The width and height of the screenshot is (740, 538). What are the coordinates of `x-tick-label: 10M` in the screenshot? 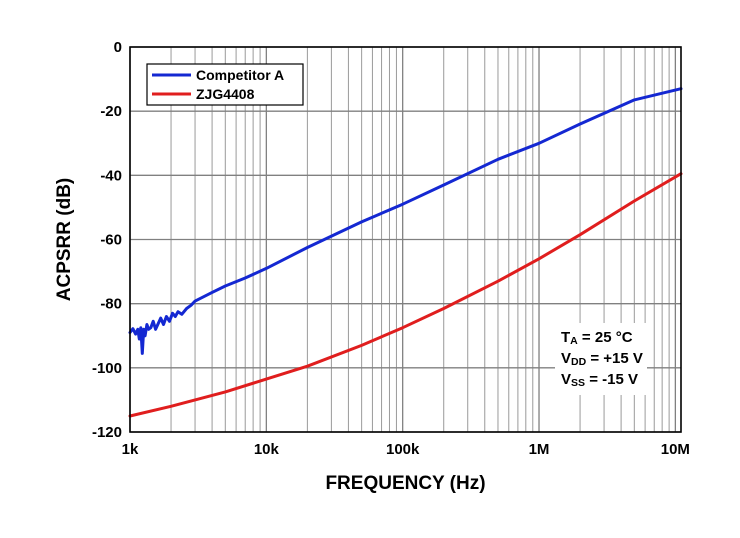 It's located at (675, 449).